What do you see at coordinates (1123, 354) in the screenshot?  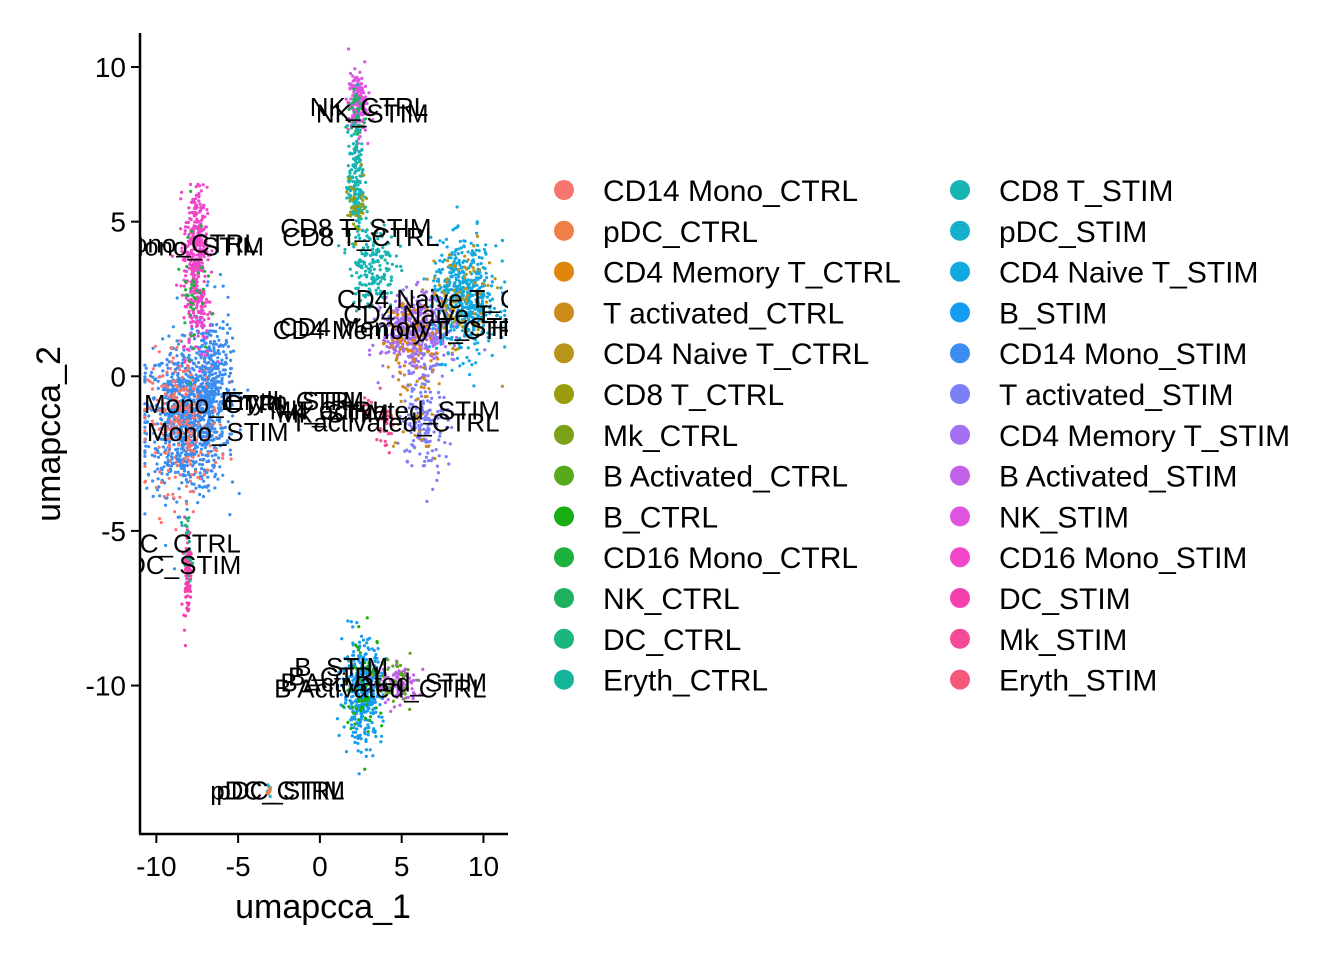 I see `legend-label: CD14 Mono_STIM` at bounding box center [1123, 354].